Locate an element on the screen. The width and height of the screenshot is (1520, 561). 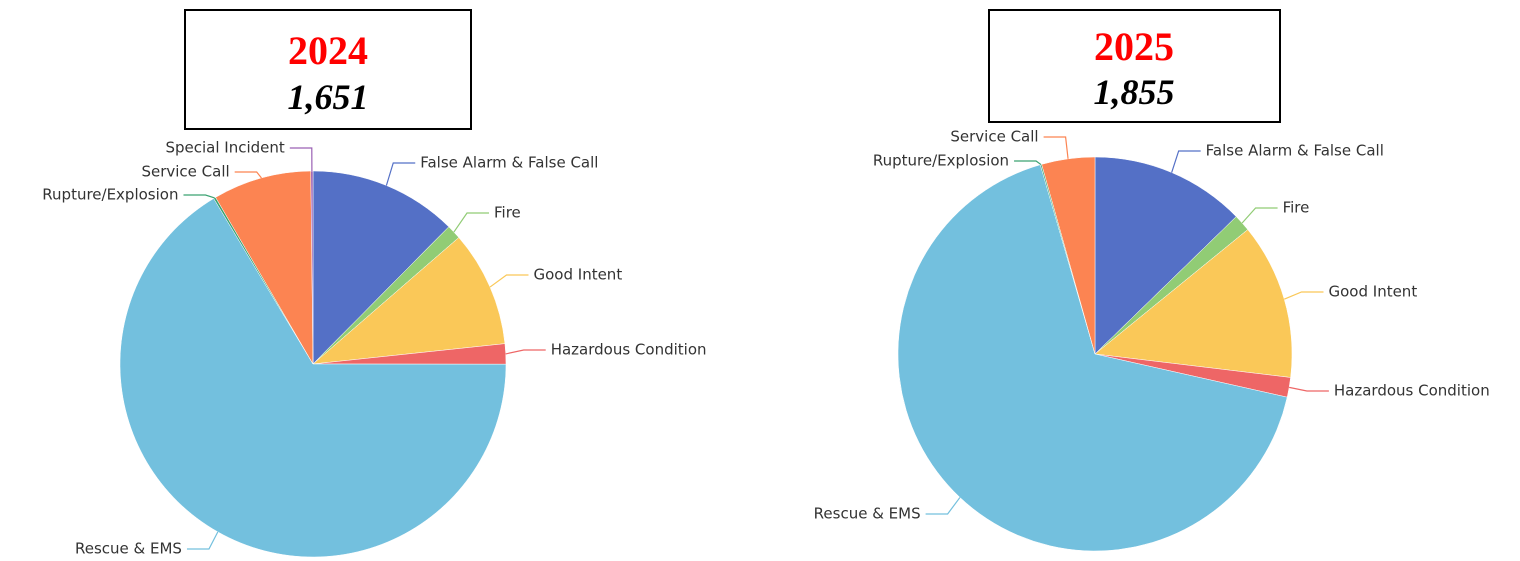
chart-title: 2024 is located at coordinates (328, 50).